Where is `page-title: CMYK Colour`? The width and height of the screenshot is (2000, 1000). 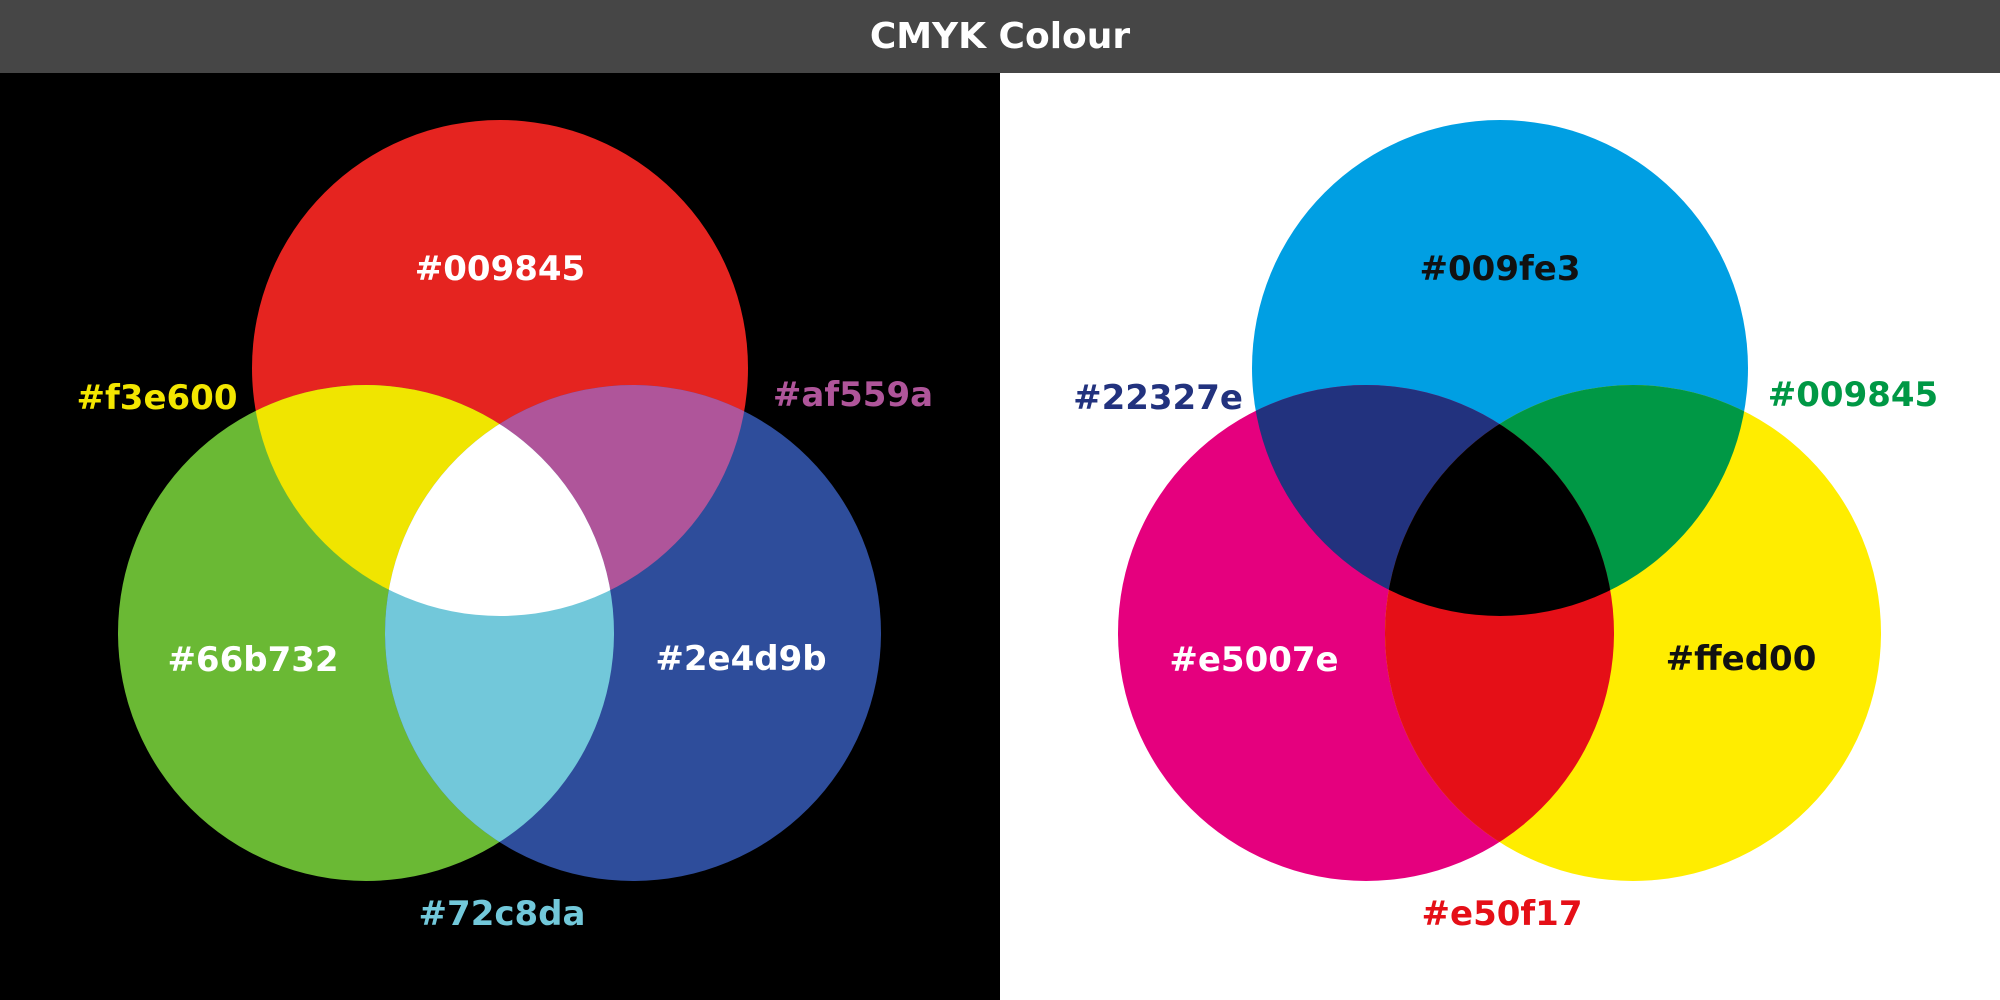 page-title: CMYK Colour is located at coordinates (1000, 36).